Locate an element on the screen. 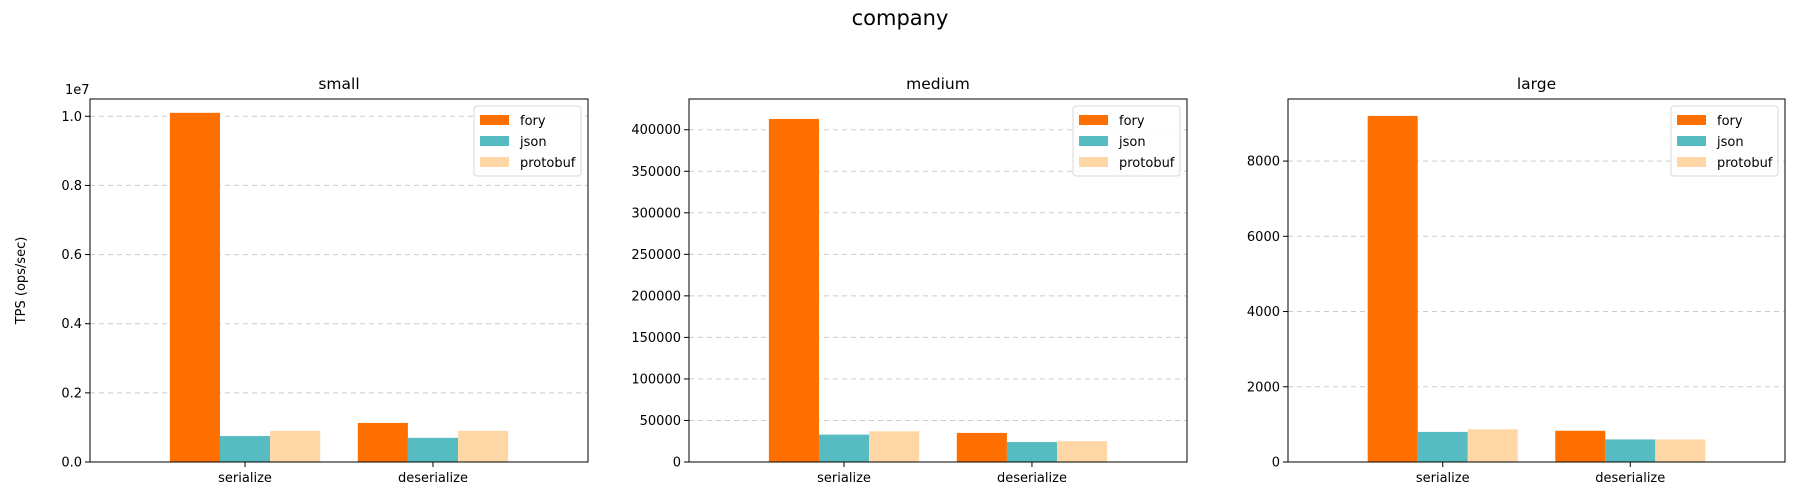 The height and width of the screenshot is (500, 1800). y-tick-label: 200000 is located at coordinates (656, 296).